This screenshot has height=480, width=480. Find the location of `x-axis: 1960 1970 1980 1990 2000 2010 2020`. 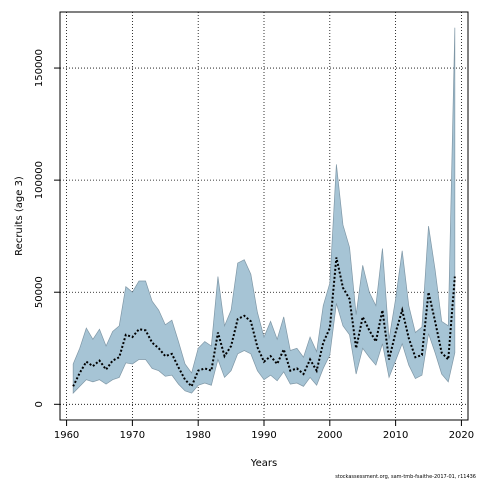

x-axis: 1960 1970 1980 1990 2000 2010 2020 is located at coordinates (264, 430).